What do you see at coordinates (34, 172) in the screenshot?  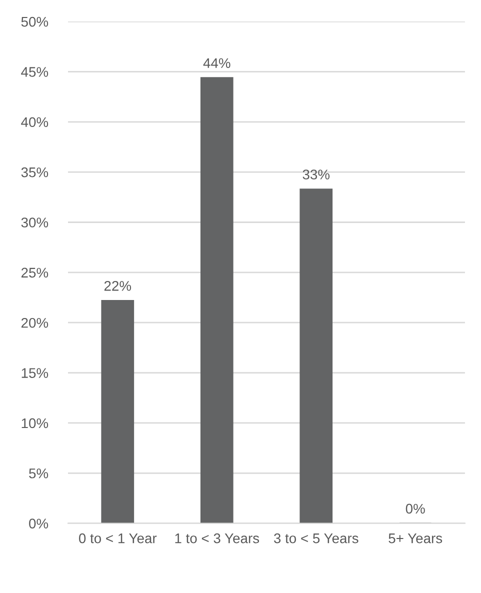 I see `y-tick-label: 35%` at bounding box center [34, 172].